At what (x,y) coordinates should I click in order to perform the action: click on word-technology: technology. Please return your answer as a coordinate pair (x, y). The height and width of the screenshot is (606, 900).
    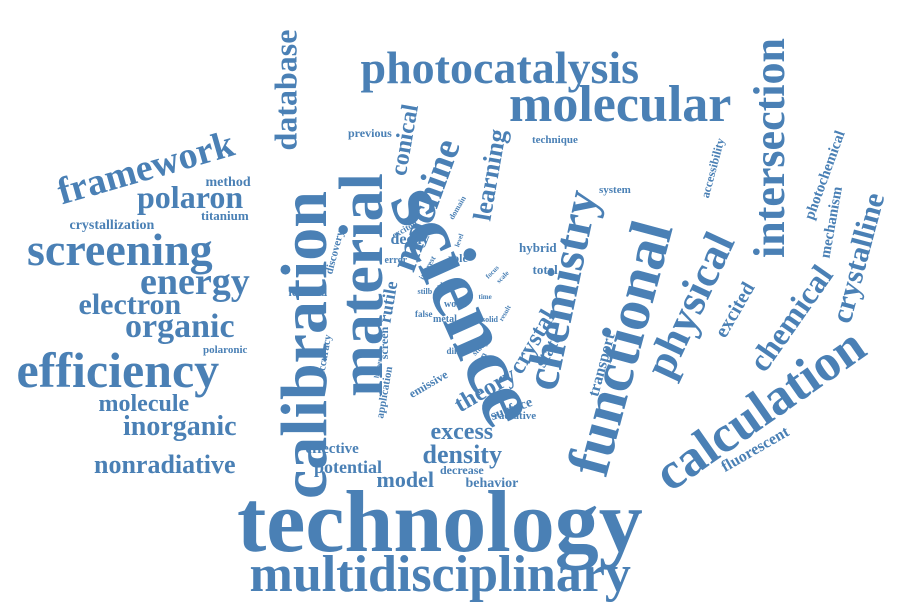
    Looking at the image, I should click on (440, 522).